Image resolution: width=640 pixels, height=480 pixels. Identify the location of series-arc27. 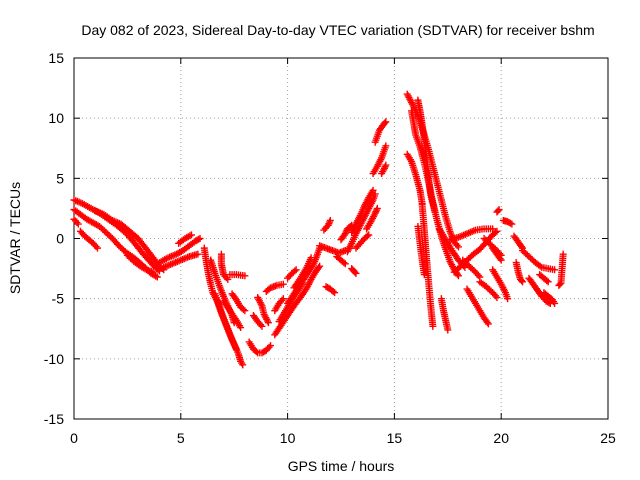
(332, 249).